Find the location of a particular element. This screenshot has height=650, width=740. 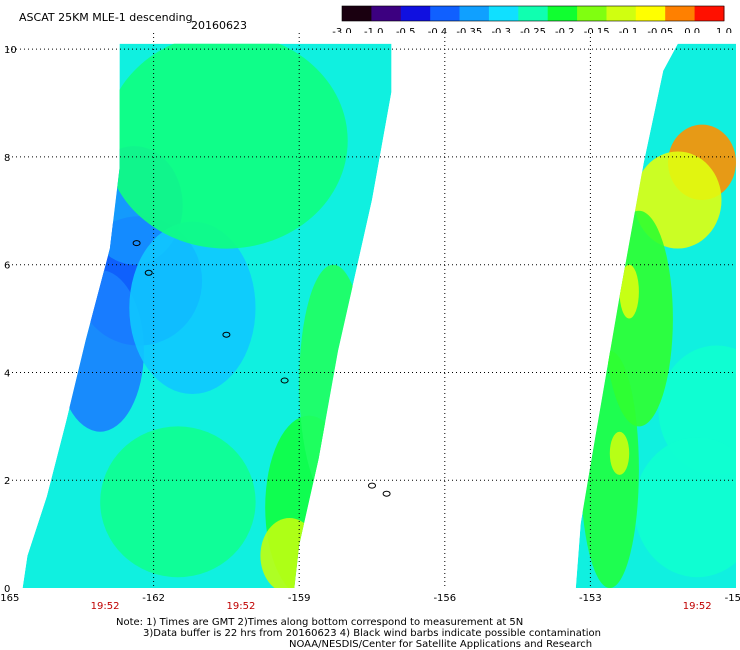

island-outlines is located at coordinates (261, 368).